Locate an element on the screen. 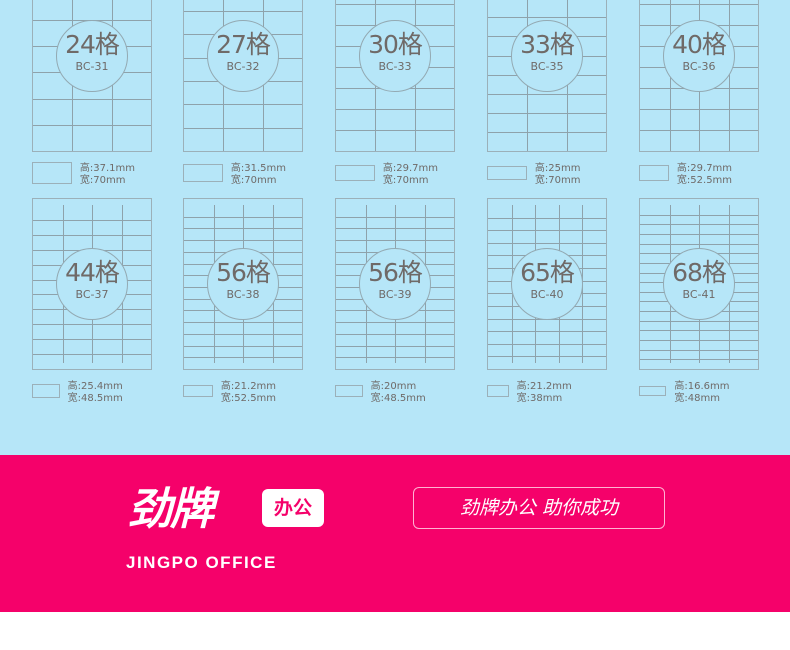 The width and height of the screenshot is (790, 650). label-sheet: 33格 BC-35 is located at coordinates (547, 76).